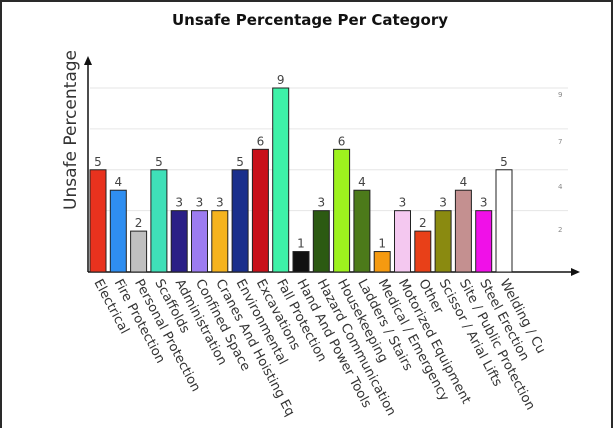 The width and height of the screenshot is (613, 428). Describe the element at coordinates (560, 230) in the screenshot. I see `y-tick-label: 2` at that location.